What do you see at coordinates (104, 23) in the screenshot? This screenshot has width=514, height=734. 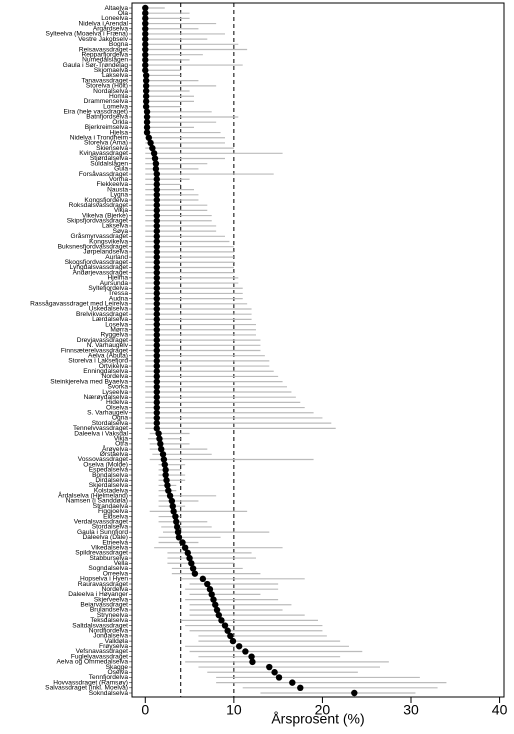 I see `category-label: Nidelva i Arendal` at bounding box center [104, 23].